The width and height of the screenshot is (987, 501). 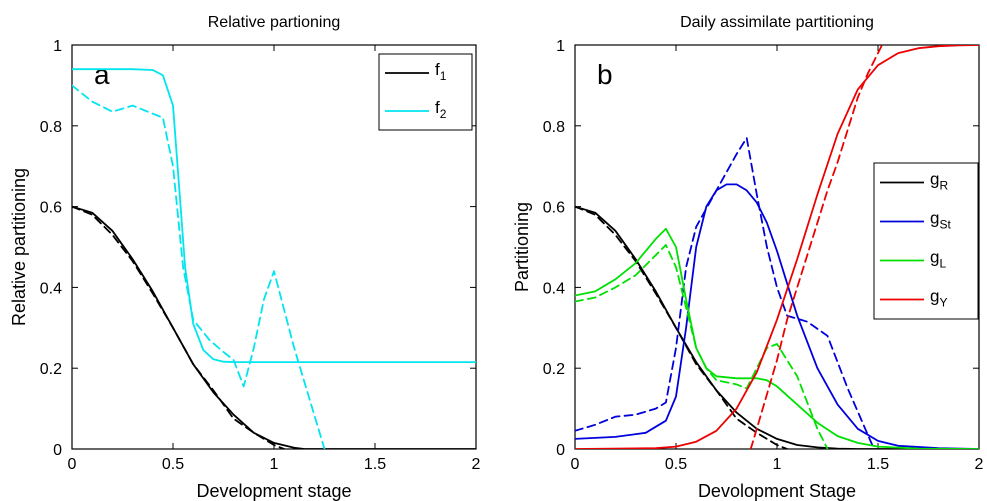 What do you see at coordinates (940, 220) in the screenshot?
I see `legend-entry: gSt` at bounding box center [940, 220].